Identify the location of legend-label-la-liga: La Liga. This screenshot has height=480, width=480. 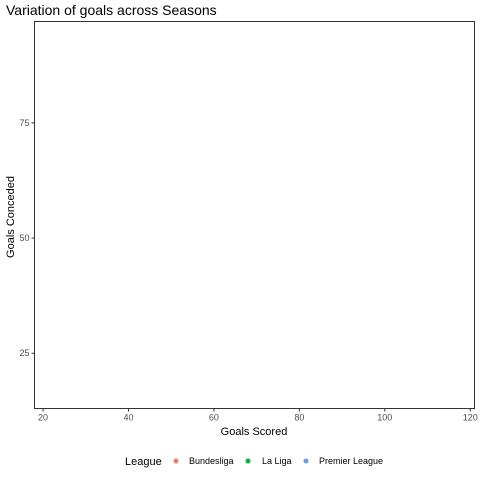
(277, 461).